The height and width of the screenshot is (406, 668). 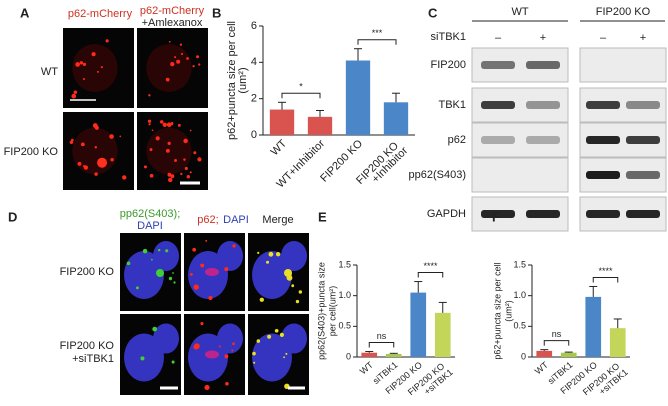 I want to click on y-axis-label: p62+puncta size per cell, so click(x=232, y=80).